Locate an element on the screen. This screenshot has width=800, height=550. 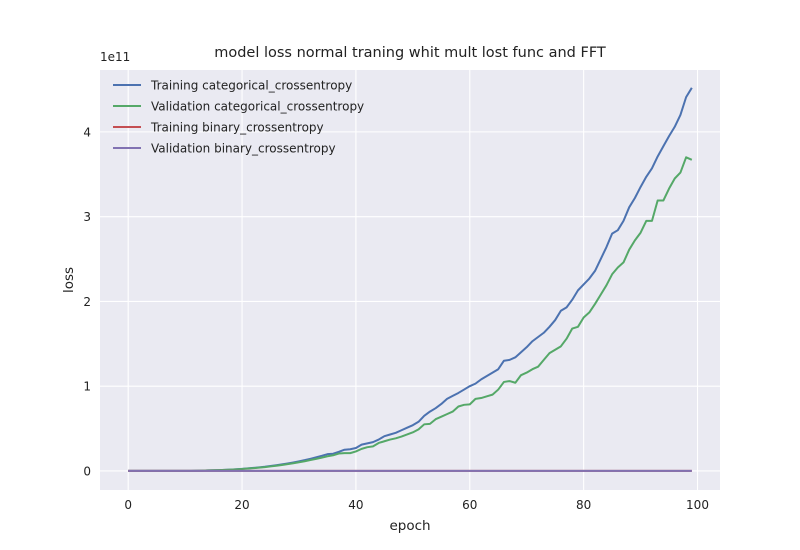
x-tick-label: 100 is located at coordinates (697, 505).